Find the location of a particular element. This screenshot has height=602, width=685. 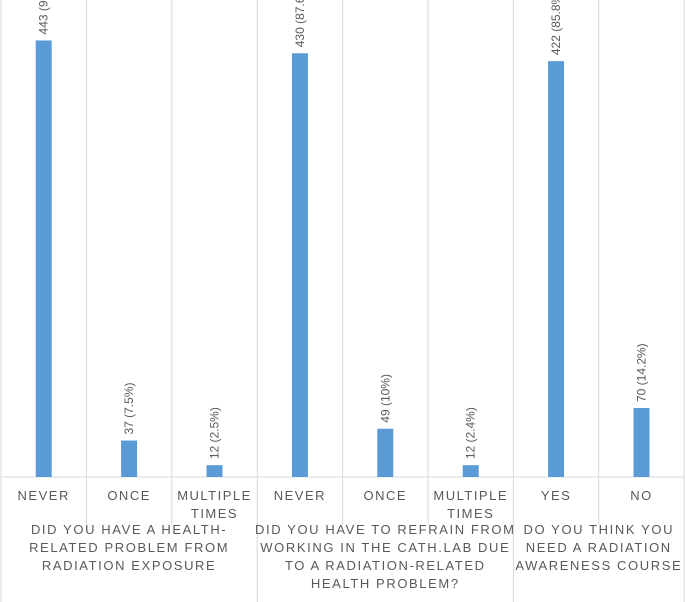

group-label: RADIATION EXPOSURE is located at coordinates (129, 565).